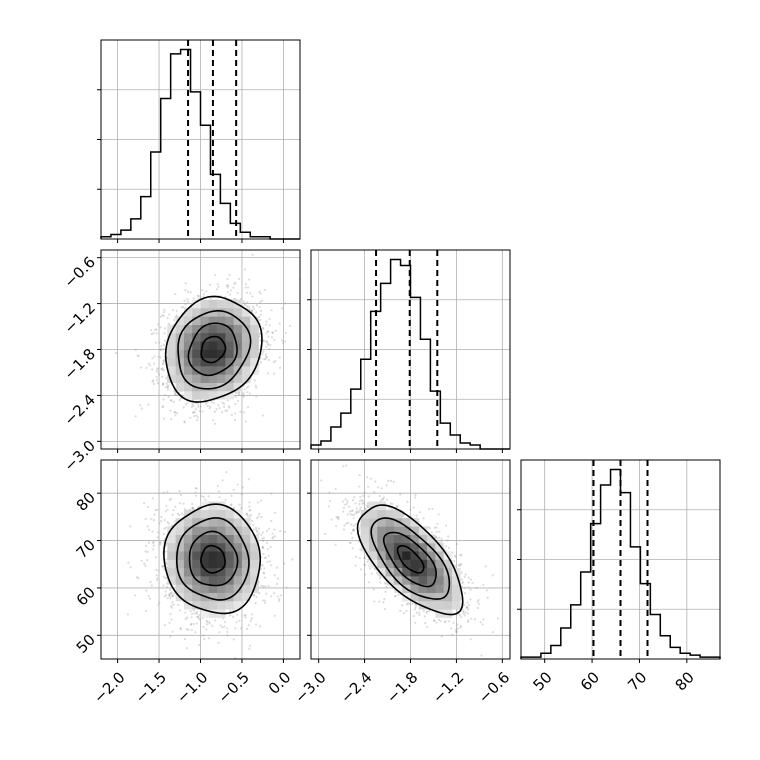  What do you see at coordinates (86, 596) in the screenshot?
I see `y-tick-label: 60` at bounding box center [86, 596].